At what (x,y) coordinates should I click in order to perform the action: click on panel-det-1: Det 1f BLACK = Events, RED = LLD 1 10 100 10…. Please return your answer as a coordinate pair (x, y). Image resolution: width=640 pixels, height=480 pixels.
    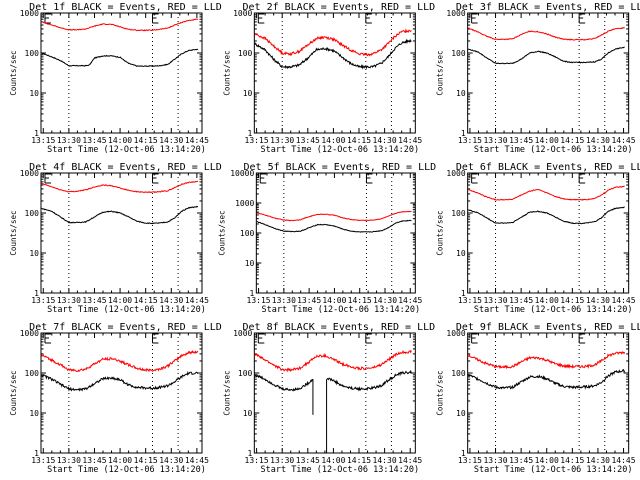
    Looking at the image, I should click on (115, 78).